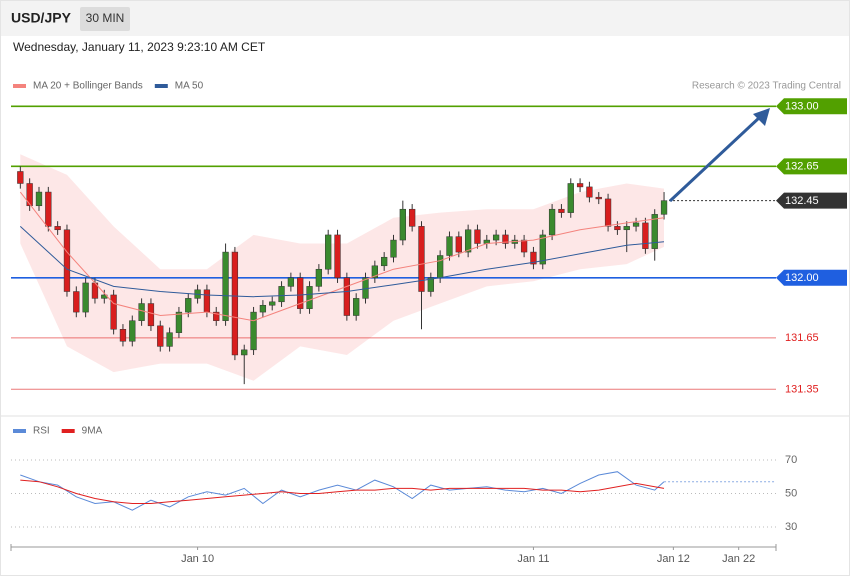 Image resolution: width=850 pixels, height=576 pixels. Describe the element at coordinates (189, 86) in the screenshot. I see `legend-label: MA 50` at that location.